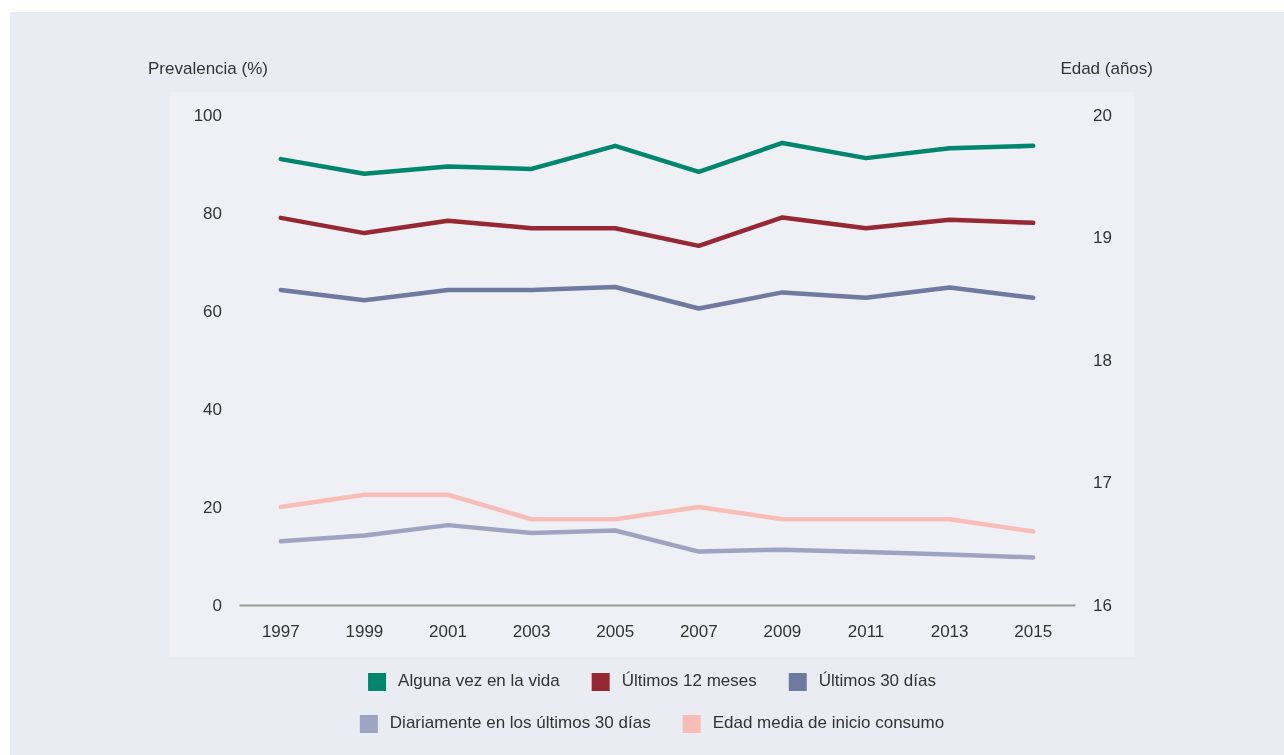  Describe the element at coordinates (212, 213) in the screenshot. I see `y-tick-label: 80` at that location.